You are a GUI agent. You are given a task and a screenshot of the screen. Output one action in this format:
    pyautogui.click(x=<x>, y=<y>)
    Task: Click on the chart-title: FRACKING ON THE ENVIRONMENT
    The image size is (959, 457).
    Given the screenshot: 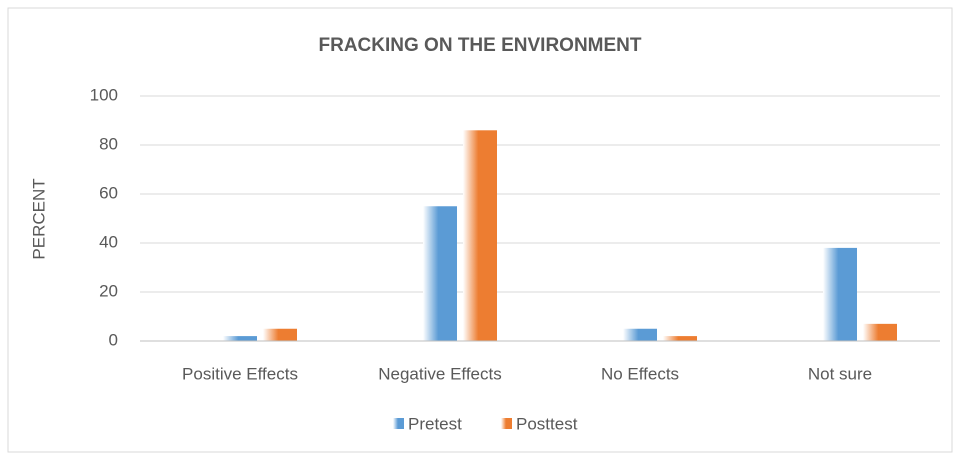 What is the action you would take?
    pyautogui.click(x=480, y=45)
    